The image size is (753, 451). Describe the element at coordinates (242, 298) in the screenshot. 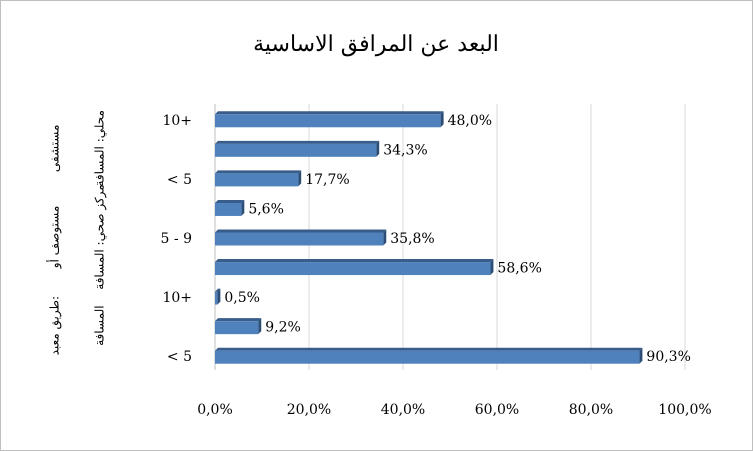

I see `data-label: 0,5%` at that location.